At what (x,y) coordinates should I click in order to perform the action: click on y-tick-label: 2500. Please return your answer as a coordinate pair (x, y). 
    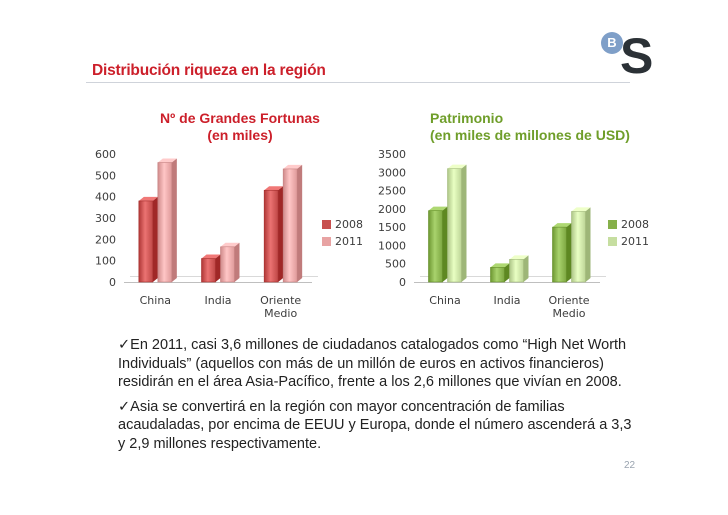
    Looking at the image, I should click on (392, 191).